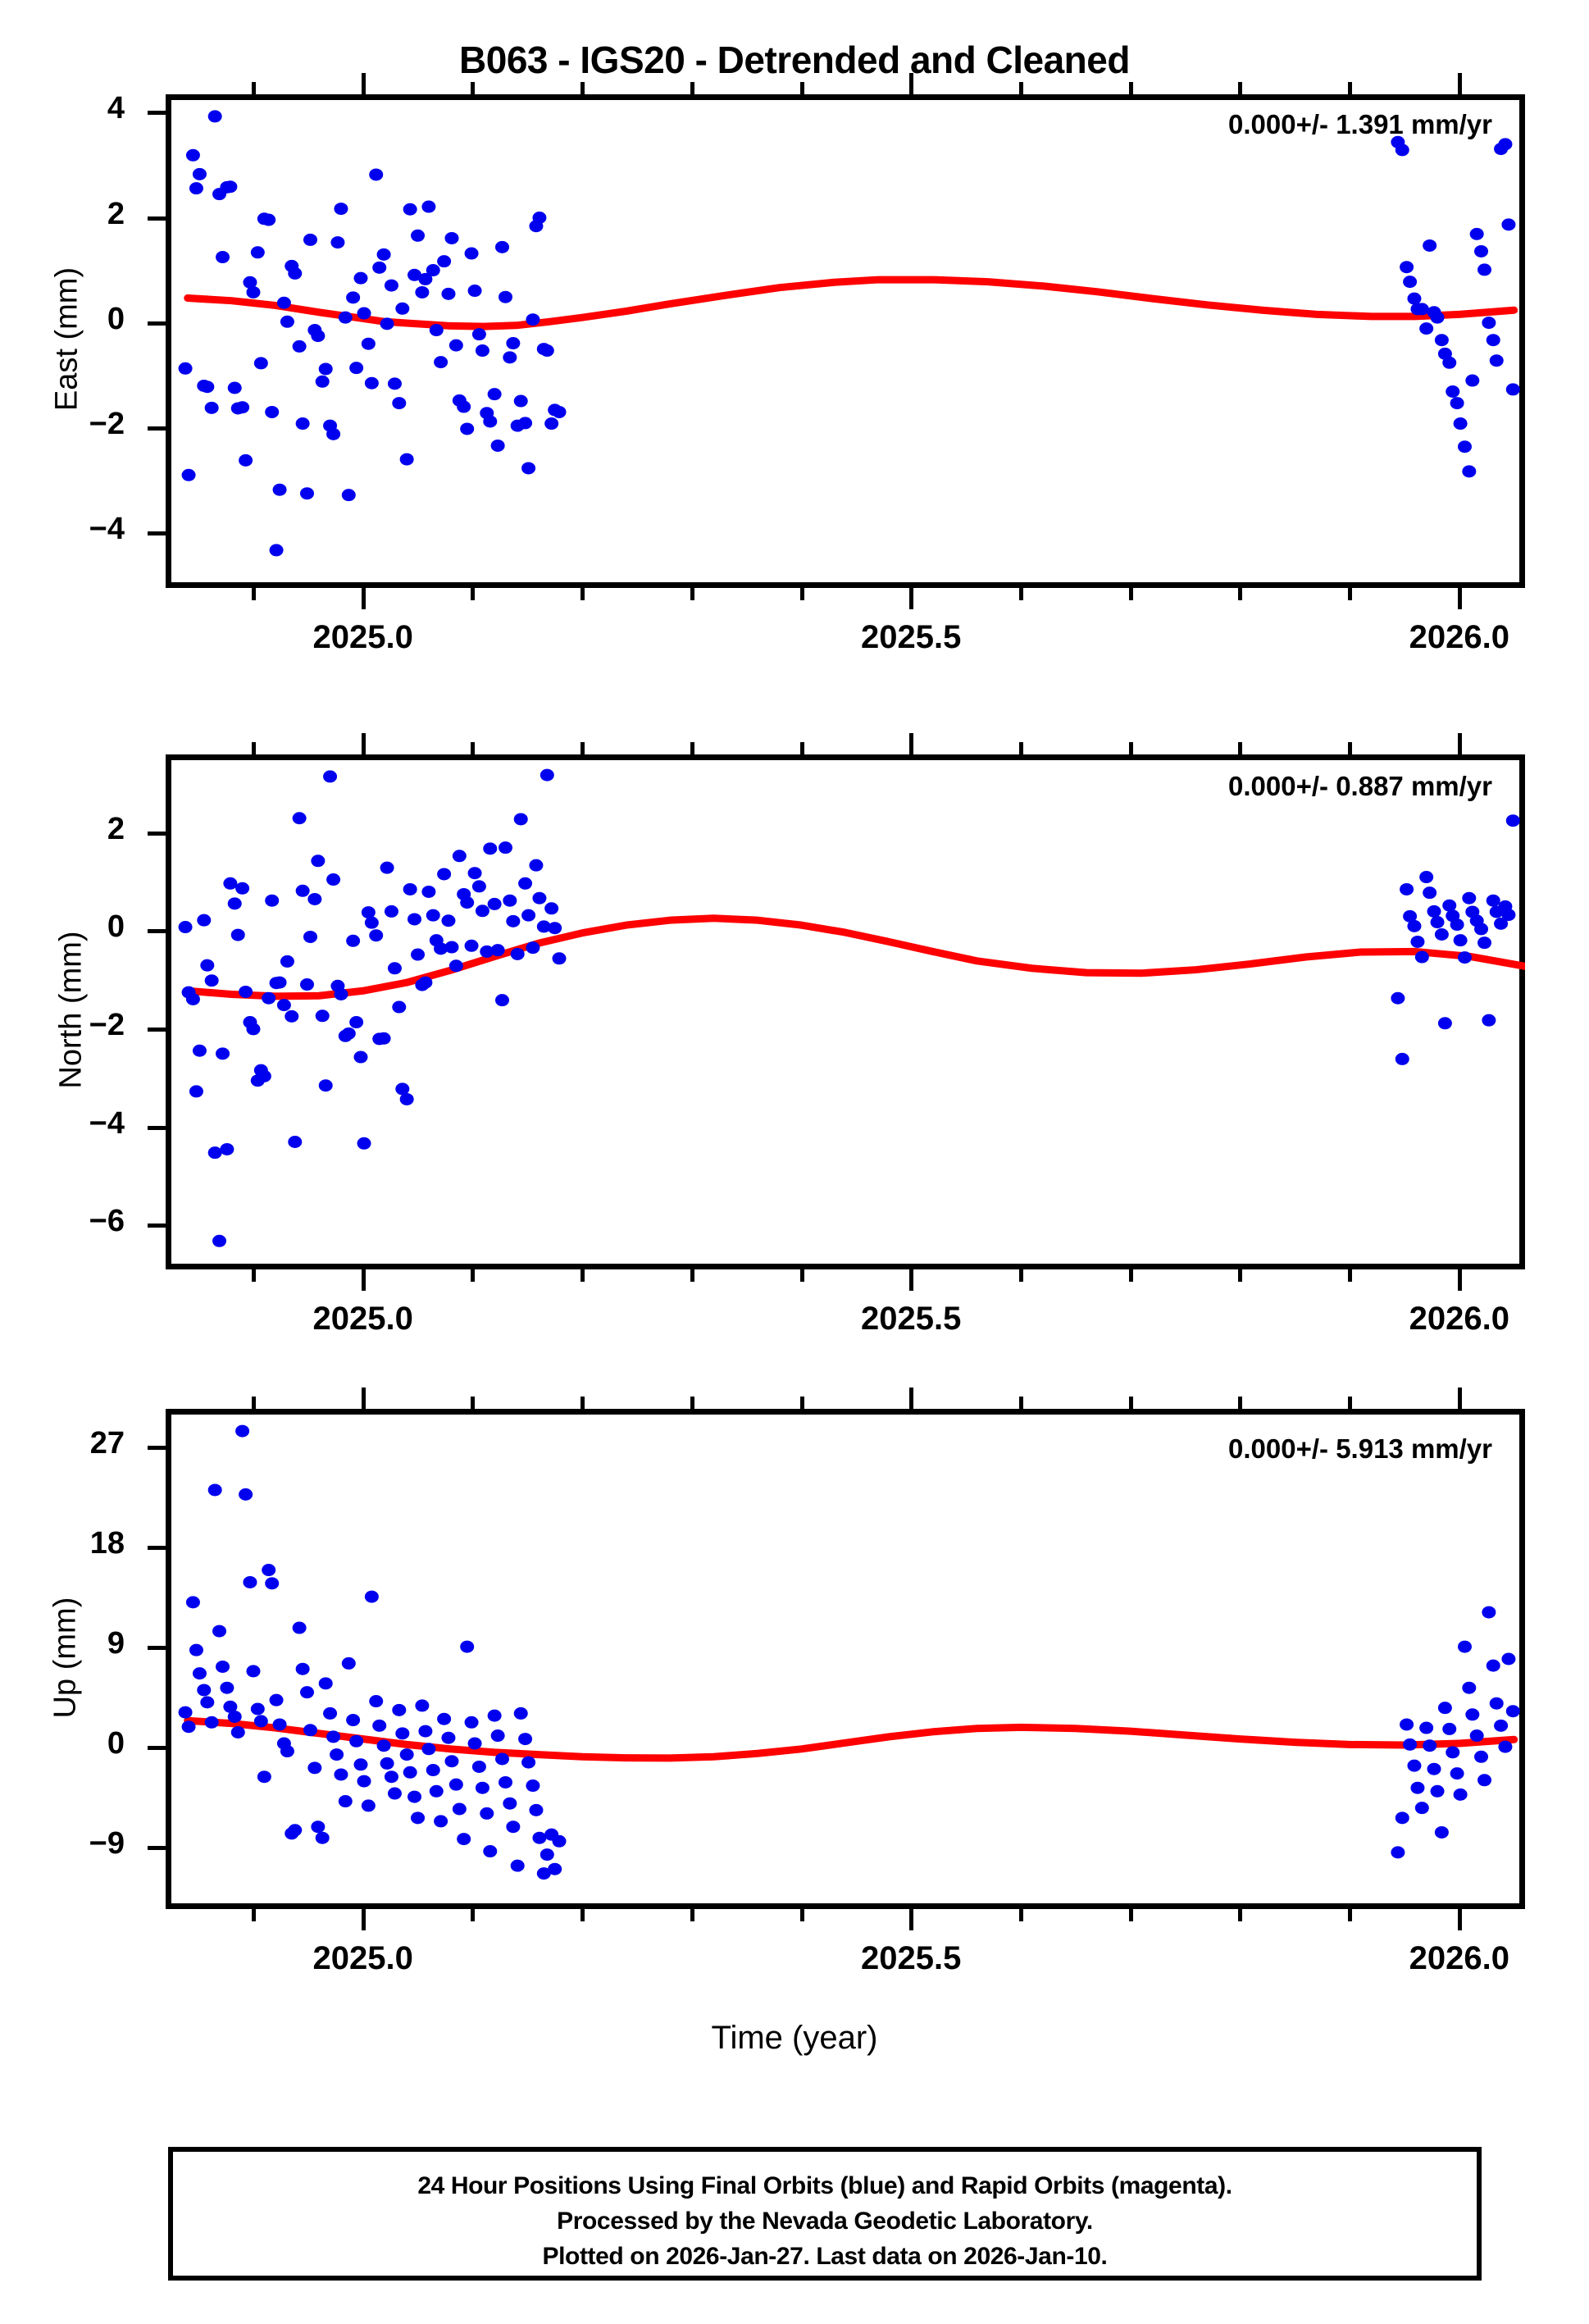 The image size is (1589, 2324). I want to click on north-xtick-label: 2025.5, so click(911, 1319).